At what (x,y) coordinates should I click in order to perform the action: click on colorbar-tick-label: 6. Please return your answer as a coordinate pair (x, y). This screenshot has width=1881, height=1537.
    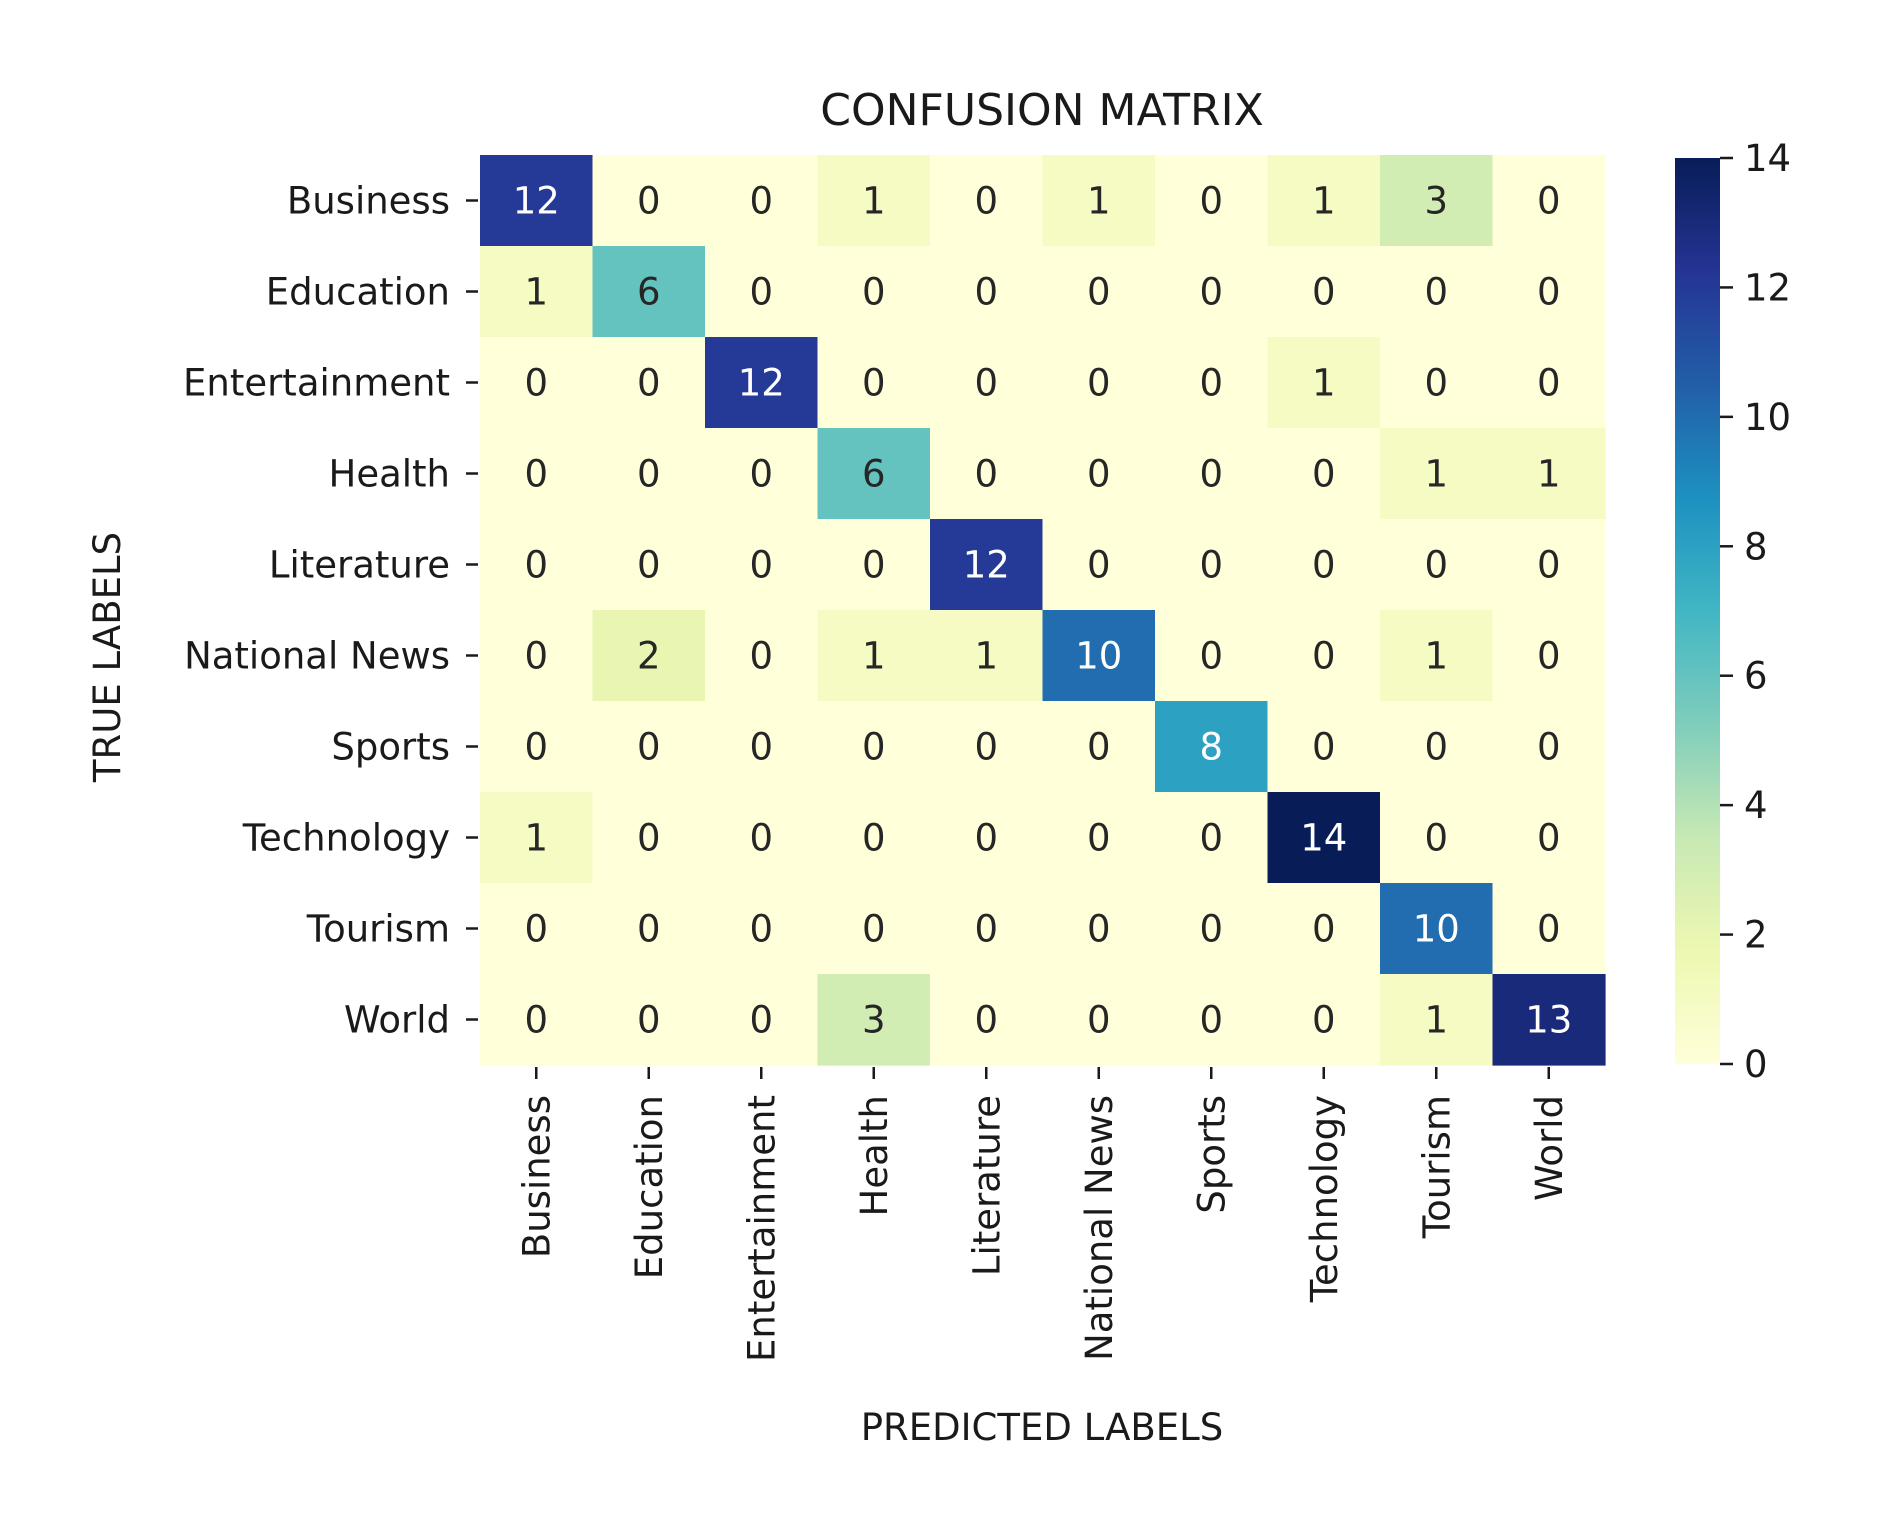
    Looking at the image, I should click on (1756, 676).